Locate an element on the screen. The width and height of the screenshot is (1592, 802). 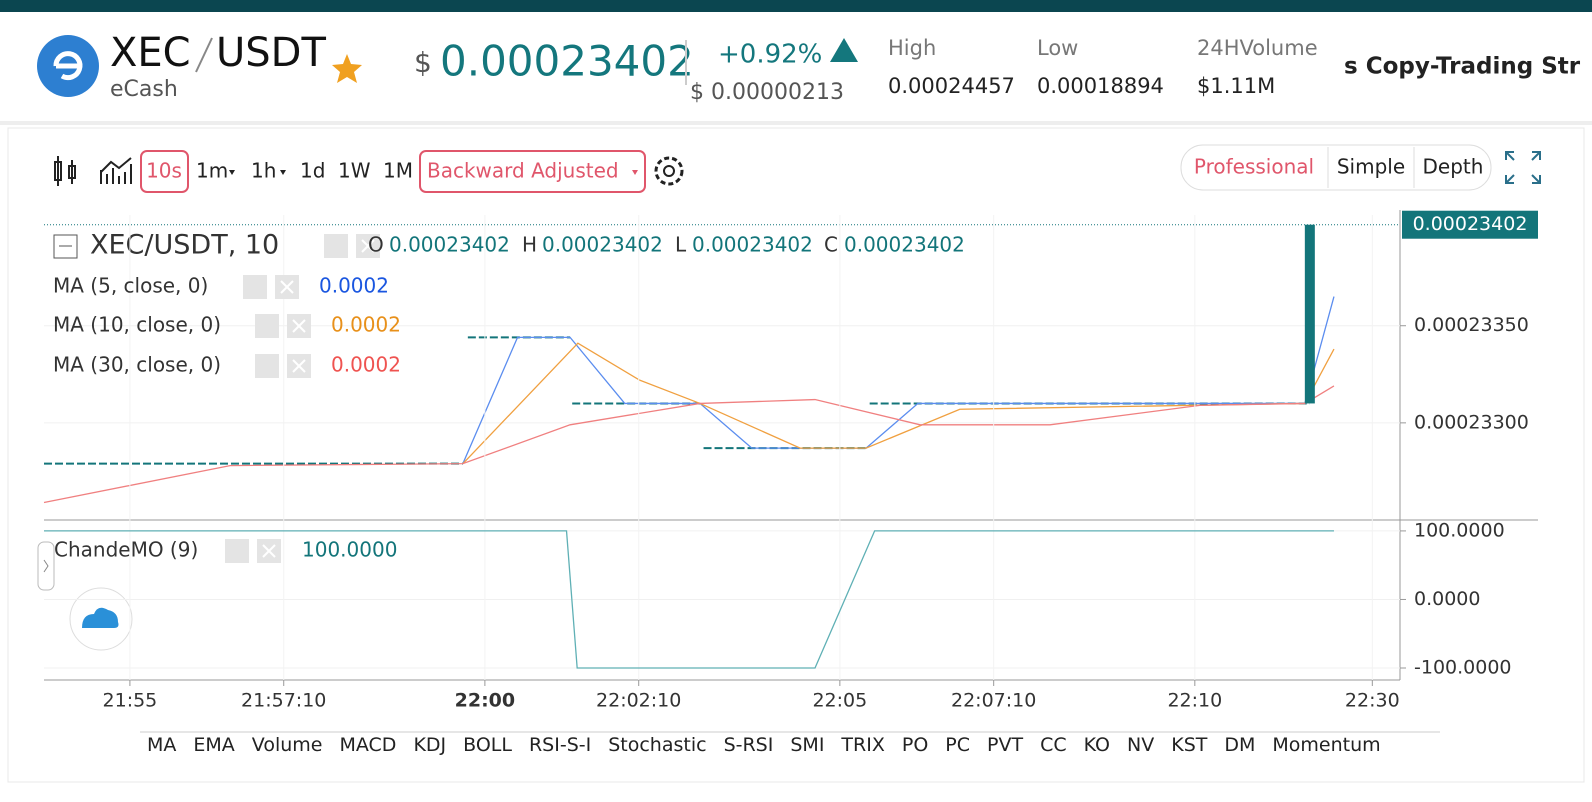
fullscreen-icon is located at coordinates (1523, 167).